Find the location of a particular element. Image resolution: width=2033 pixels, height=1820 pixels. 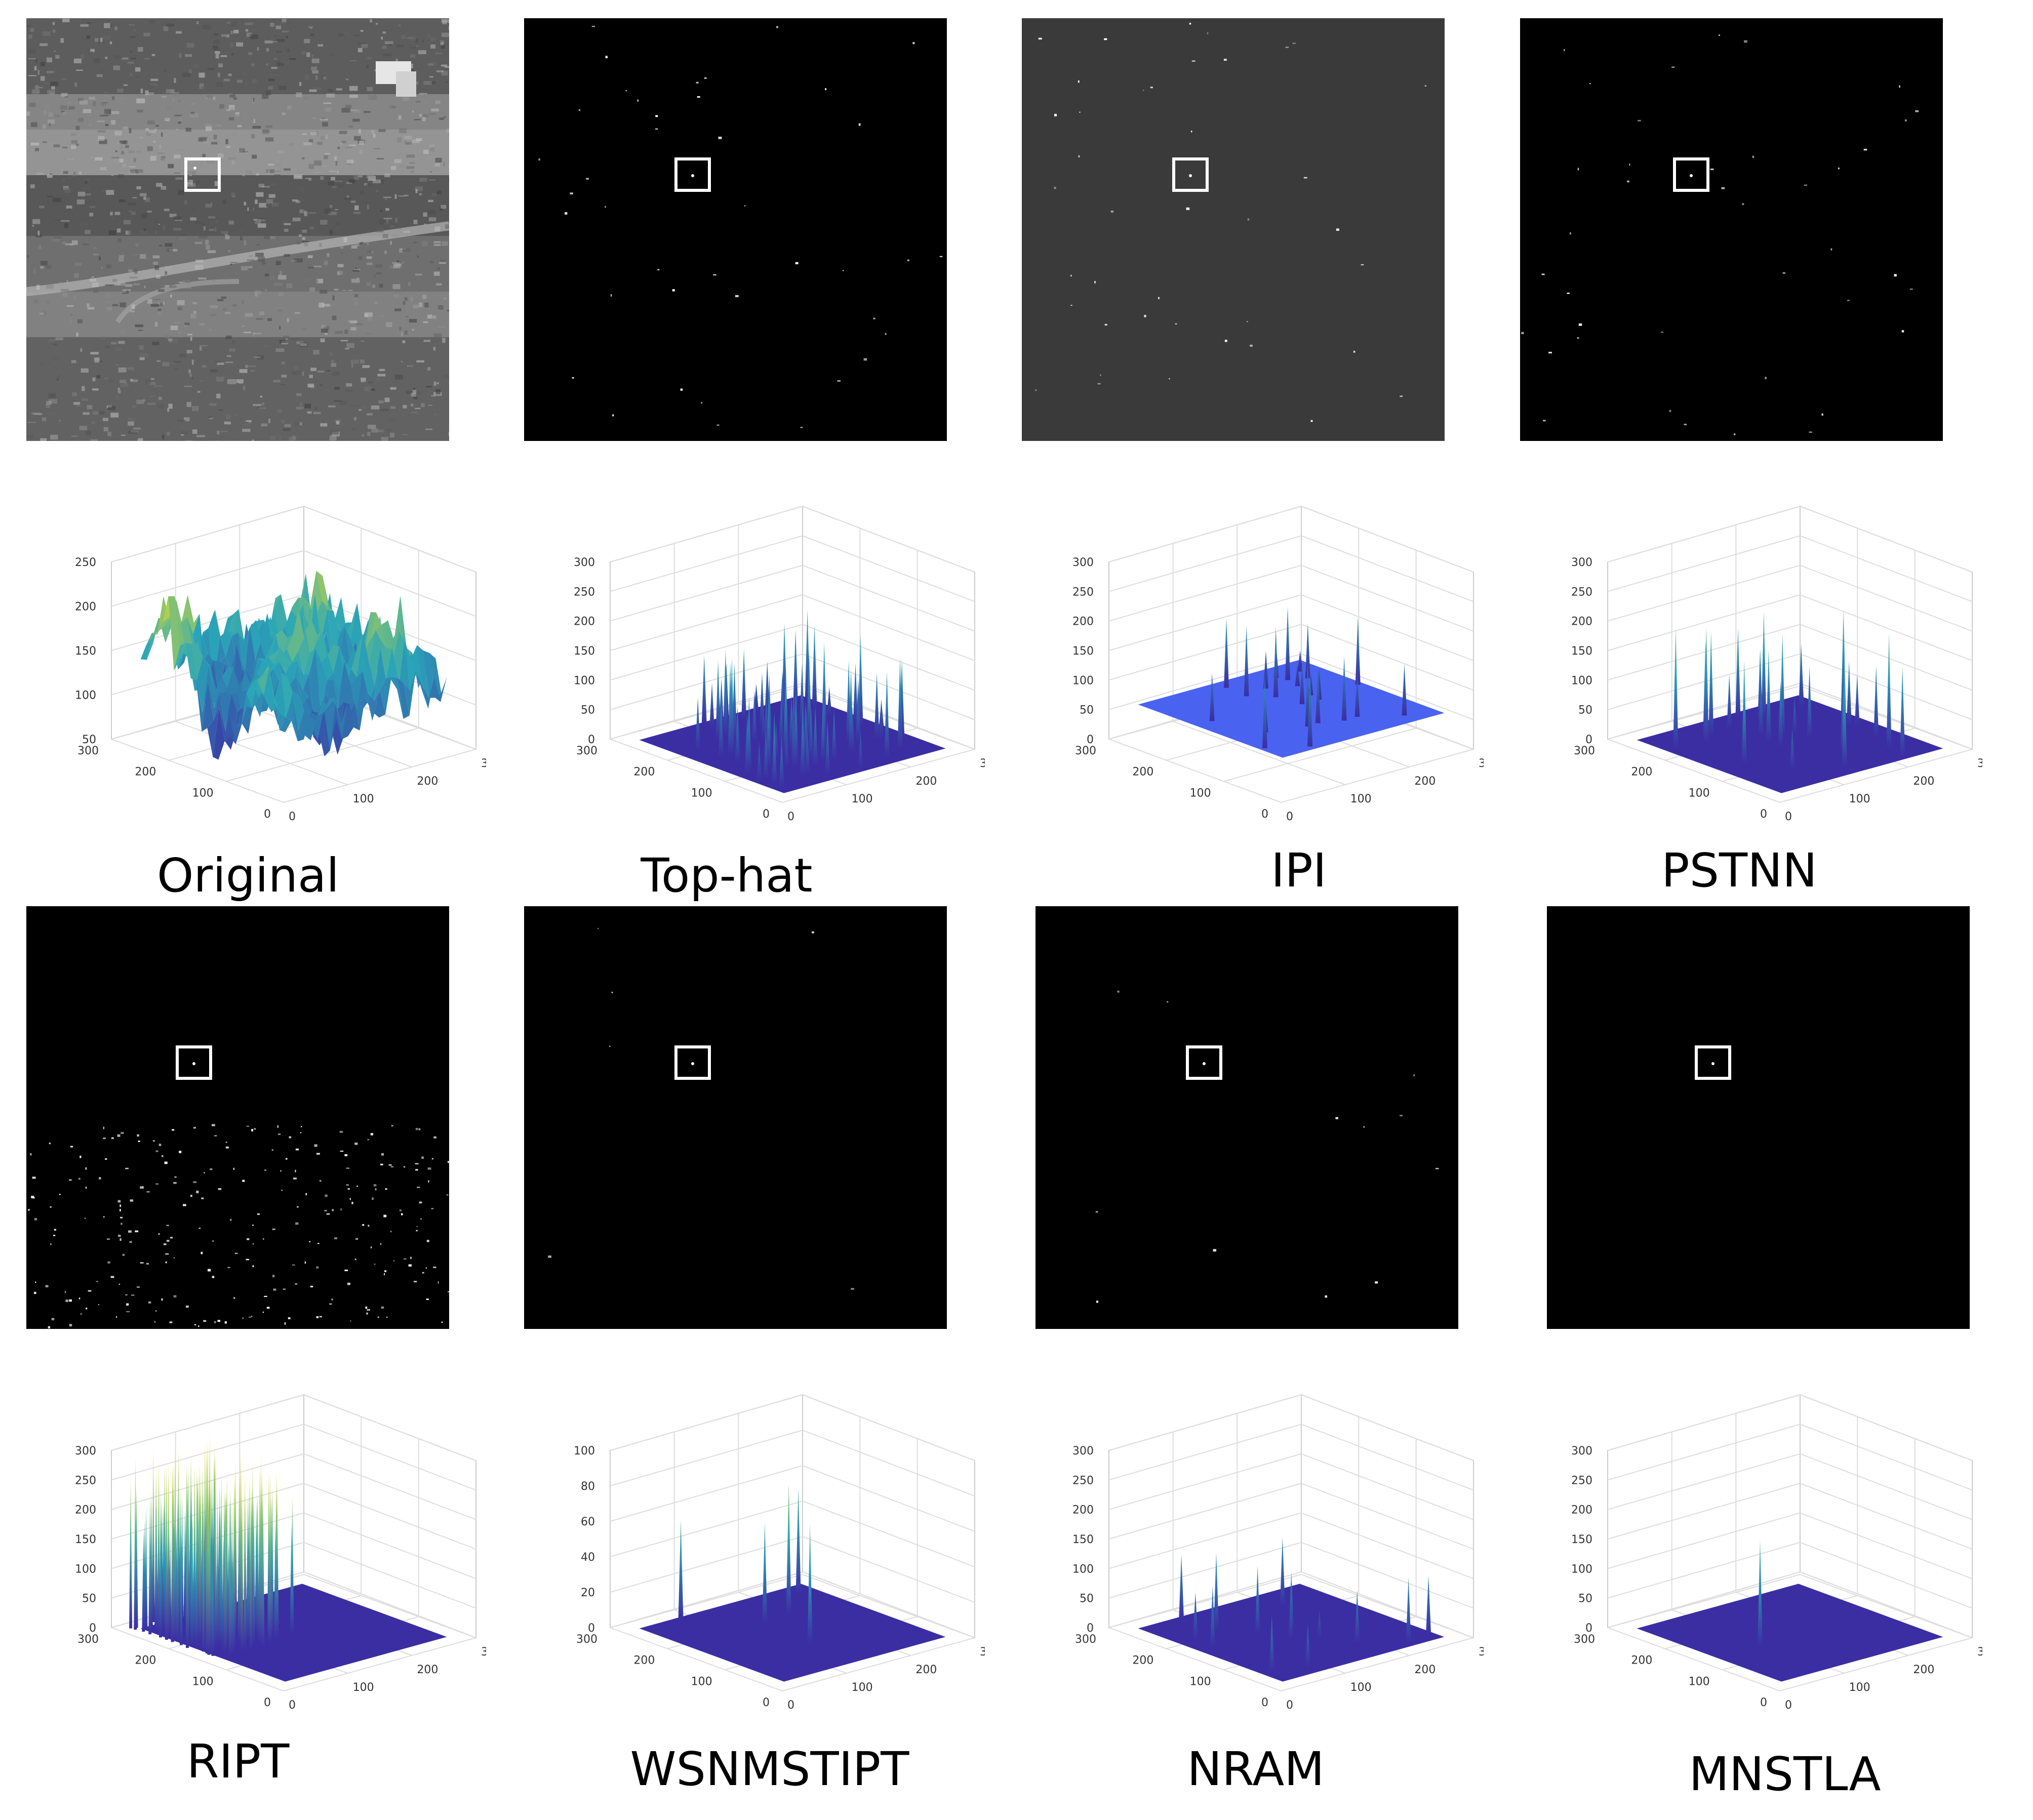

z-tick-label: 40 is located at coordinates (588, 1557).